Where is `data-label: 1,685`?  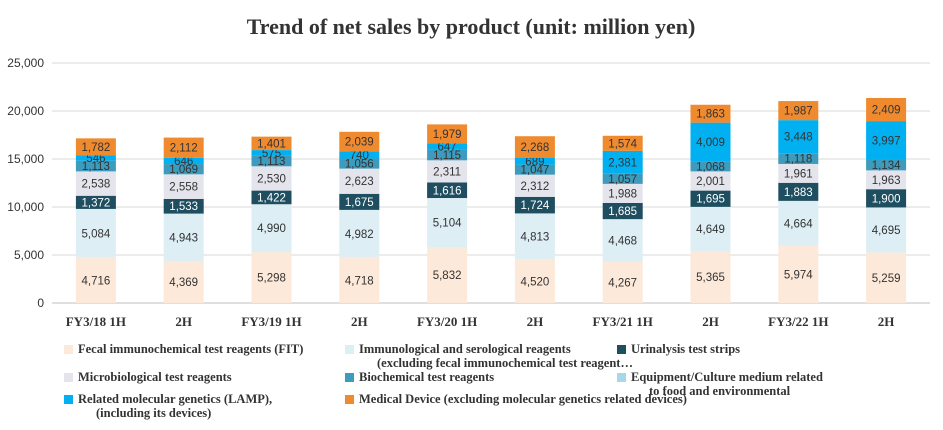 data-label: 1,685 is located at coordinates (622, 212).